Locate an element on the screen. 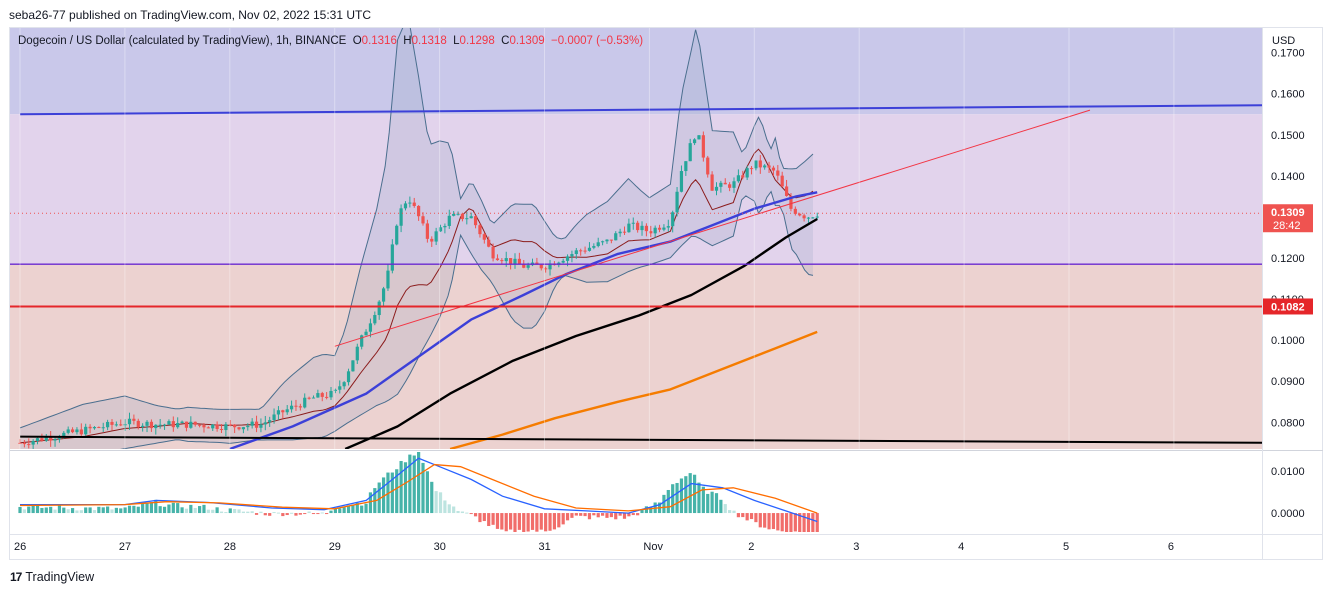 Image resolution: width=1336 pixels, height=595 pixels. time-tick-label: 29 is located at coordinates (335, 547).